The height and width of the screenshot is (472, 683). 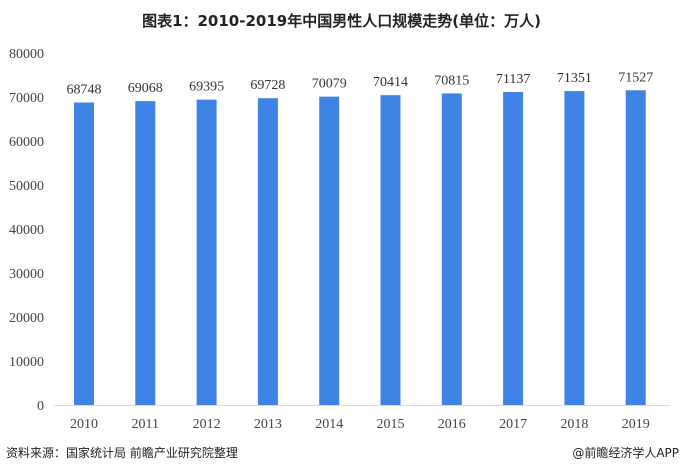 I want to click on x-tick-label: 2018, so click(x=574, y=424).